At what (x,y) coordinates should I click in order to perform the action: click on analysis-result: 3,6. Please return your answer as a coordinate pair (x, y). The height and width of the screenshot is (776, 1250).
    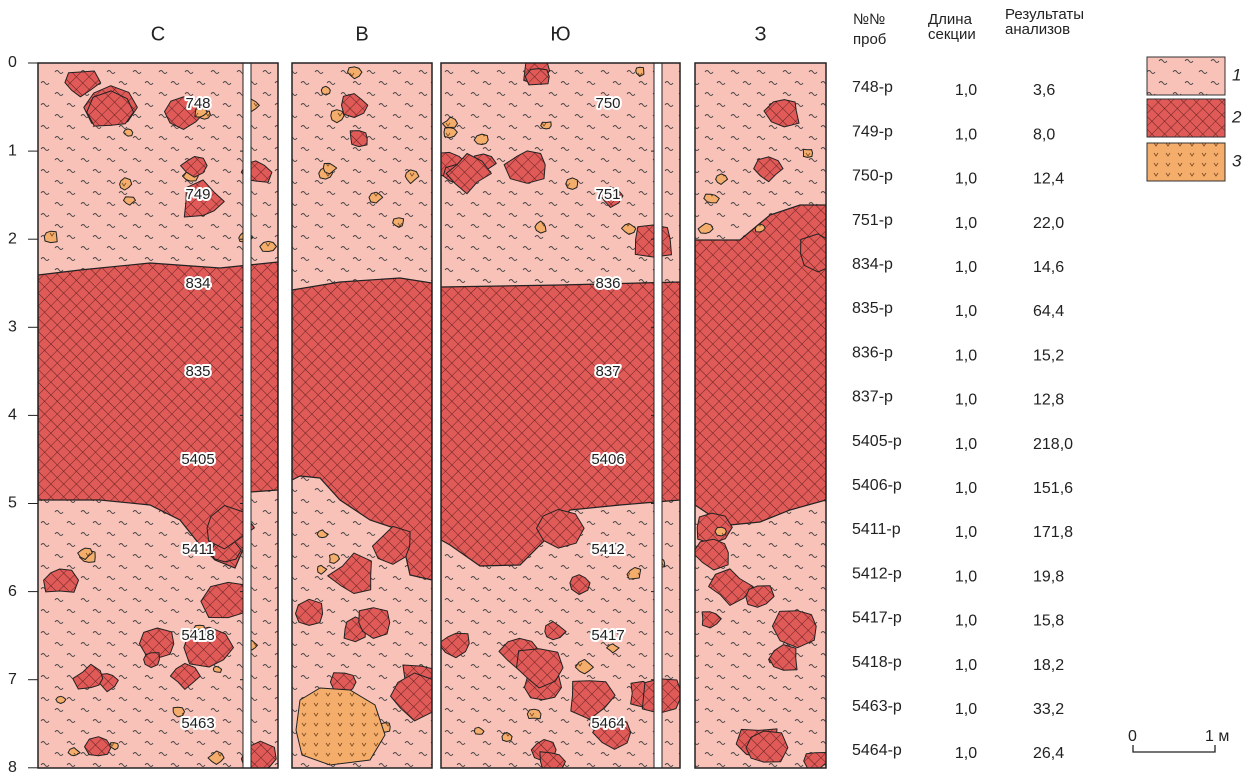
    Looking at the image, I should click on (1044, 90).